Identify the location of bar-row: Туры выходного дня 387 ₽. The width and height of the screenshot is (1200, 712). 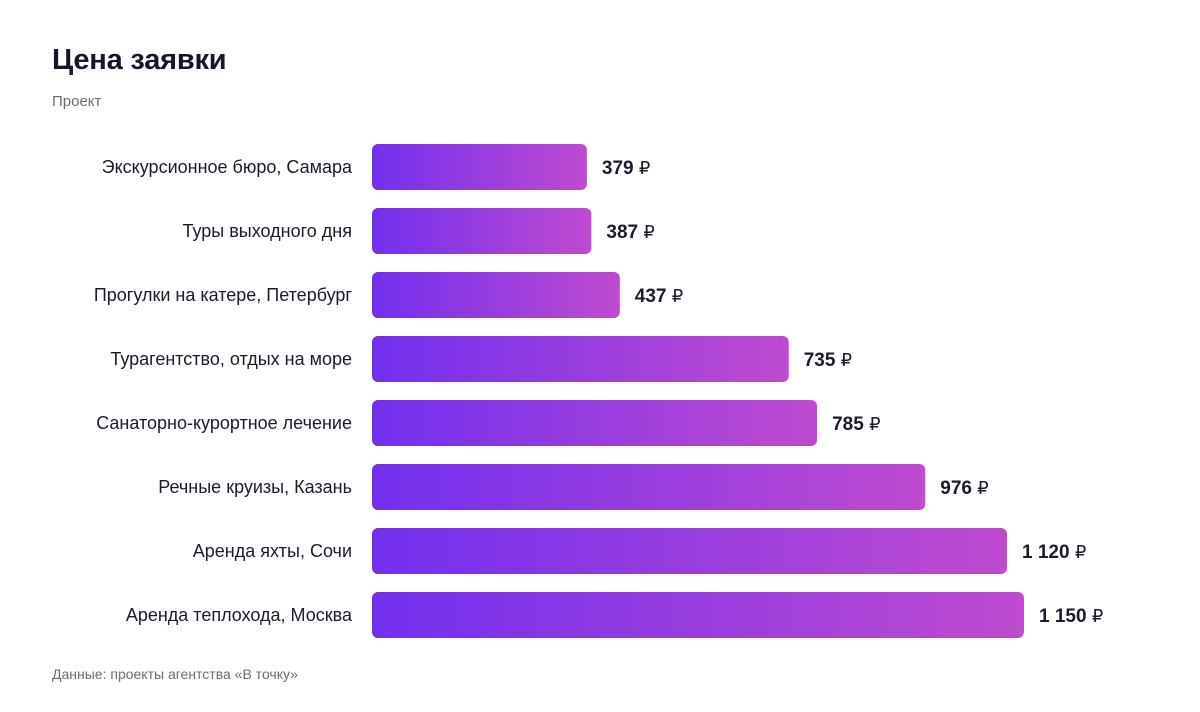
(419, 231).